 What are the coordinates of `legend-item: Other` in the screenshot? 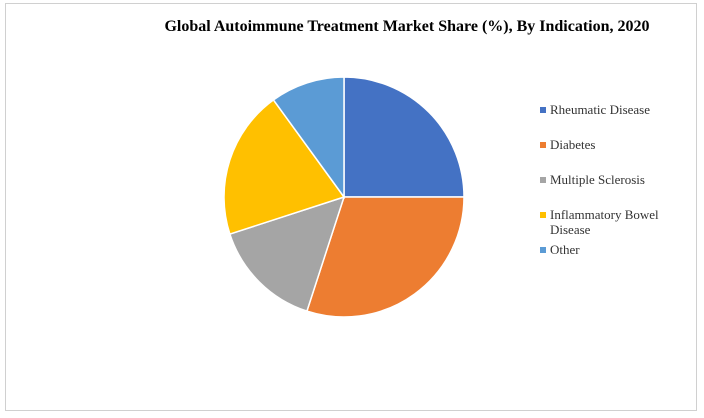 It's located at (613, 259).